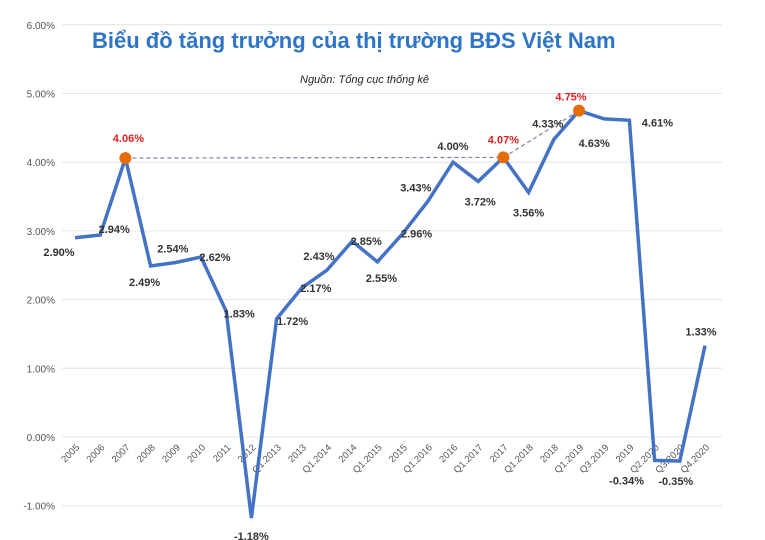  I want to click on chart-source: Nguồn: Tổng cục thống kê, so click(365, 80).